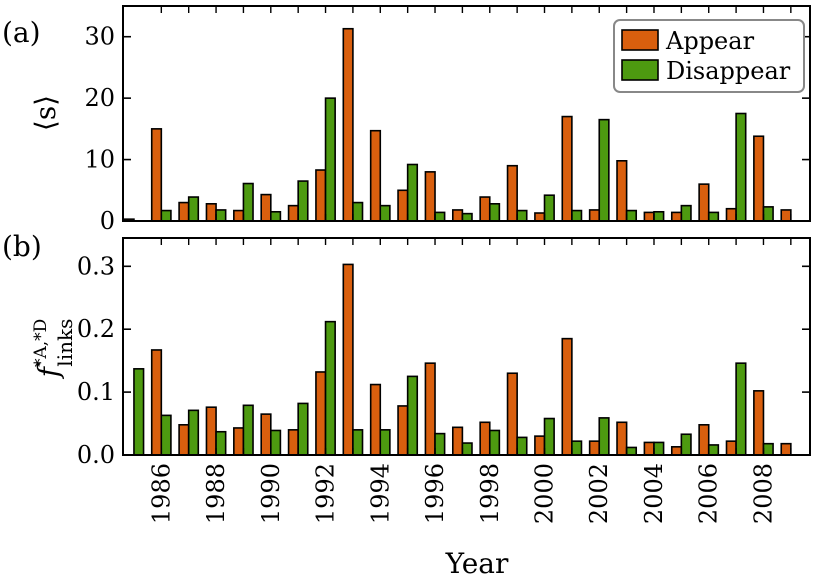 The image size is (830, 581). What do you see at coordinates (768, 214) in the screenshot?
I see `bar-disappear-2008` at bounding box center [768, 214].